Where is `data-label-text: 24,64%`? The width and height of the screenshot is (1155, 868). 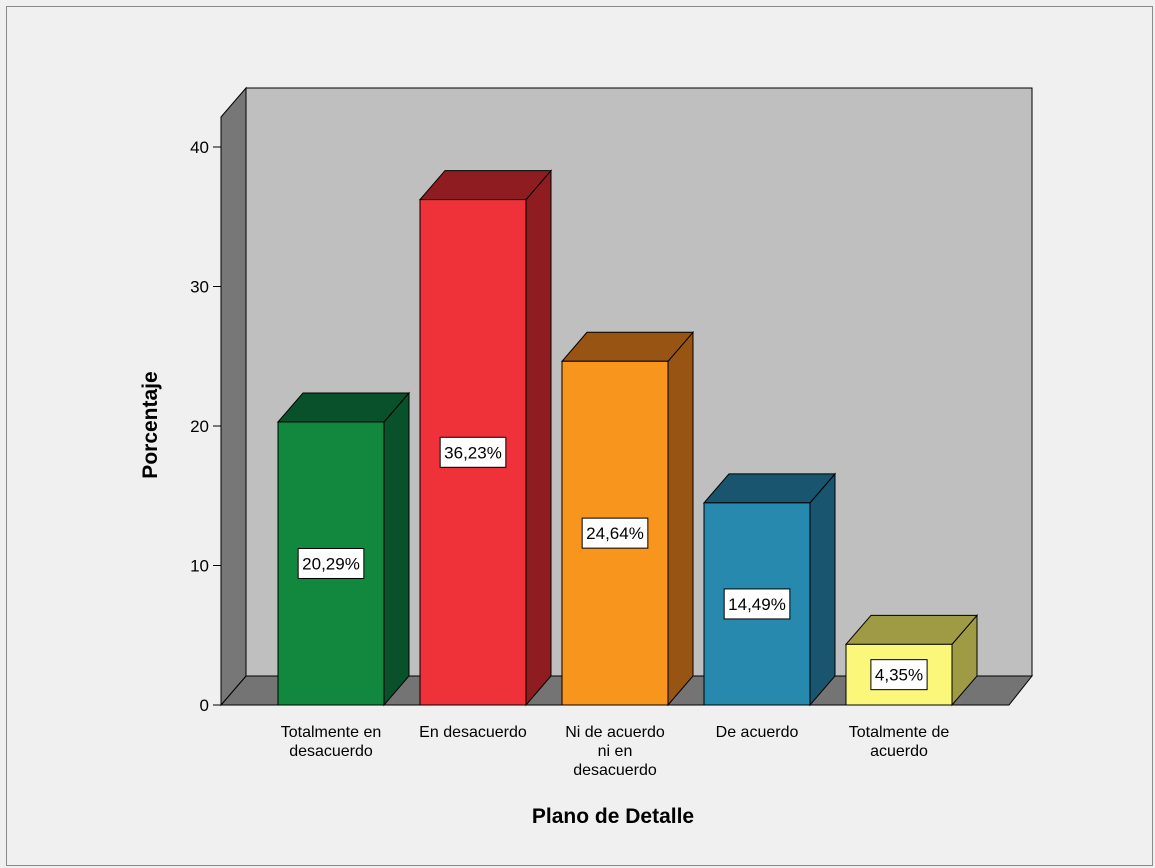
data-label-text: 24,64% is located at coordinates (615, 533).